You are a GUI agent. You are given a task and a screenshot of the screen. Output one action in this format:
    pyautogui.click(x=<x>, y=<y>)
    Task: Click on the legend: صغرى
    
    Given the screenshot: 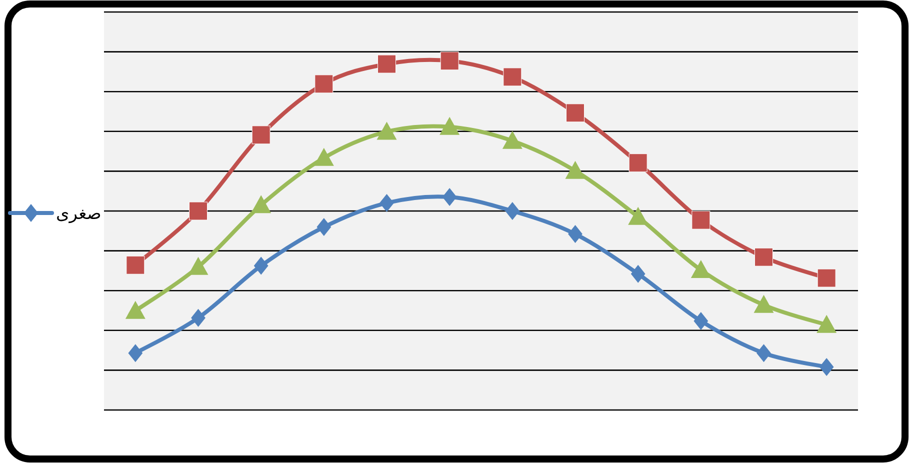 What is the action you would take?
    pyautogui.click(x=55, y=214)
    